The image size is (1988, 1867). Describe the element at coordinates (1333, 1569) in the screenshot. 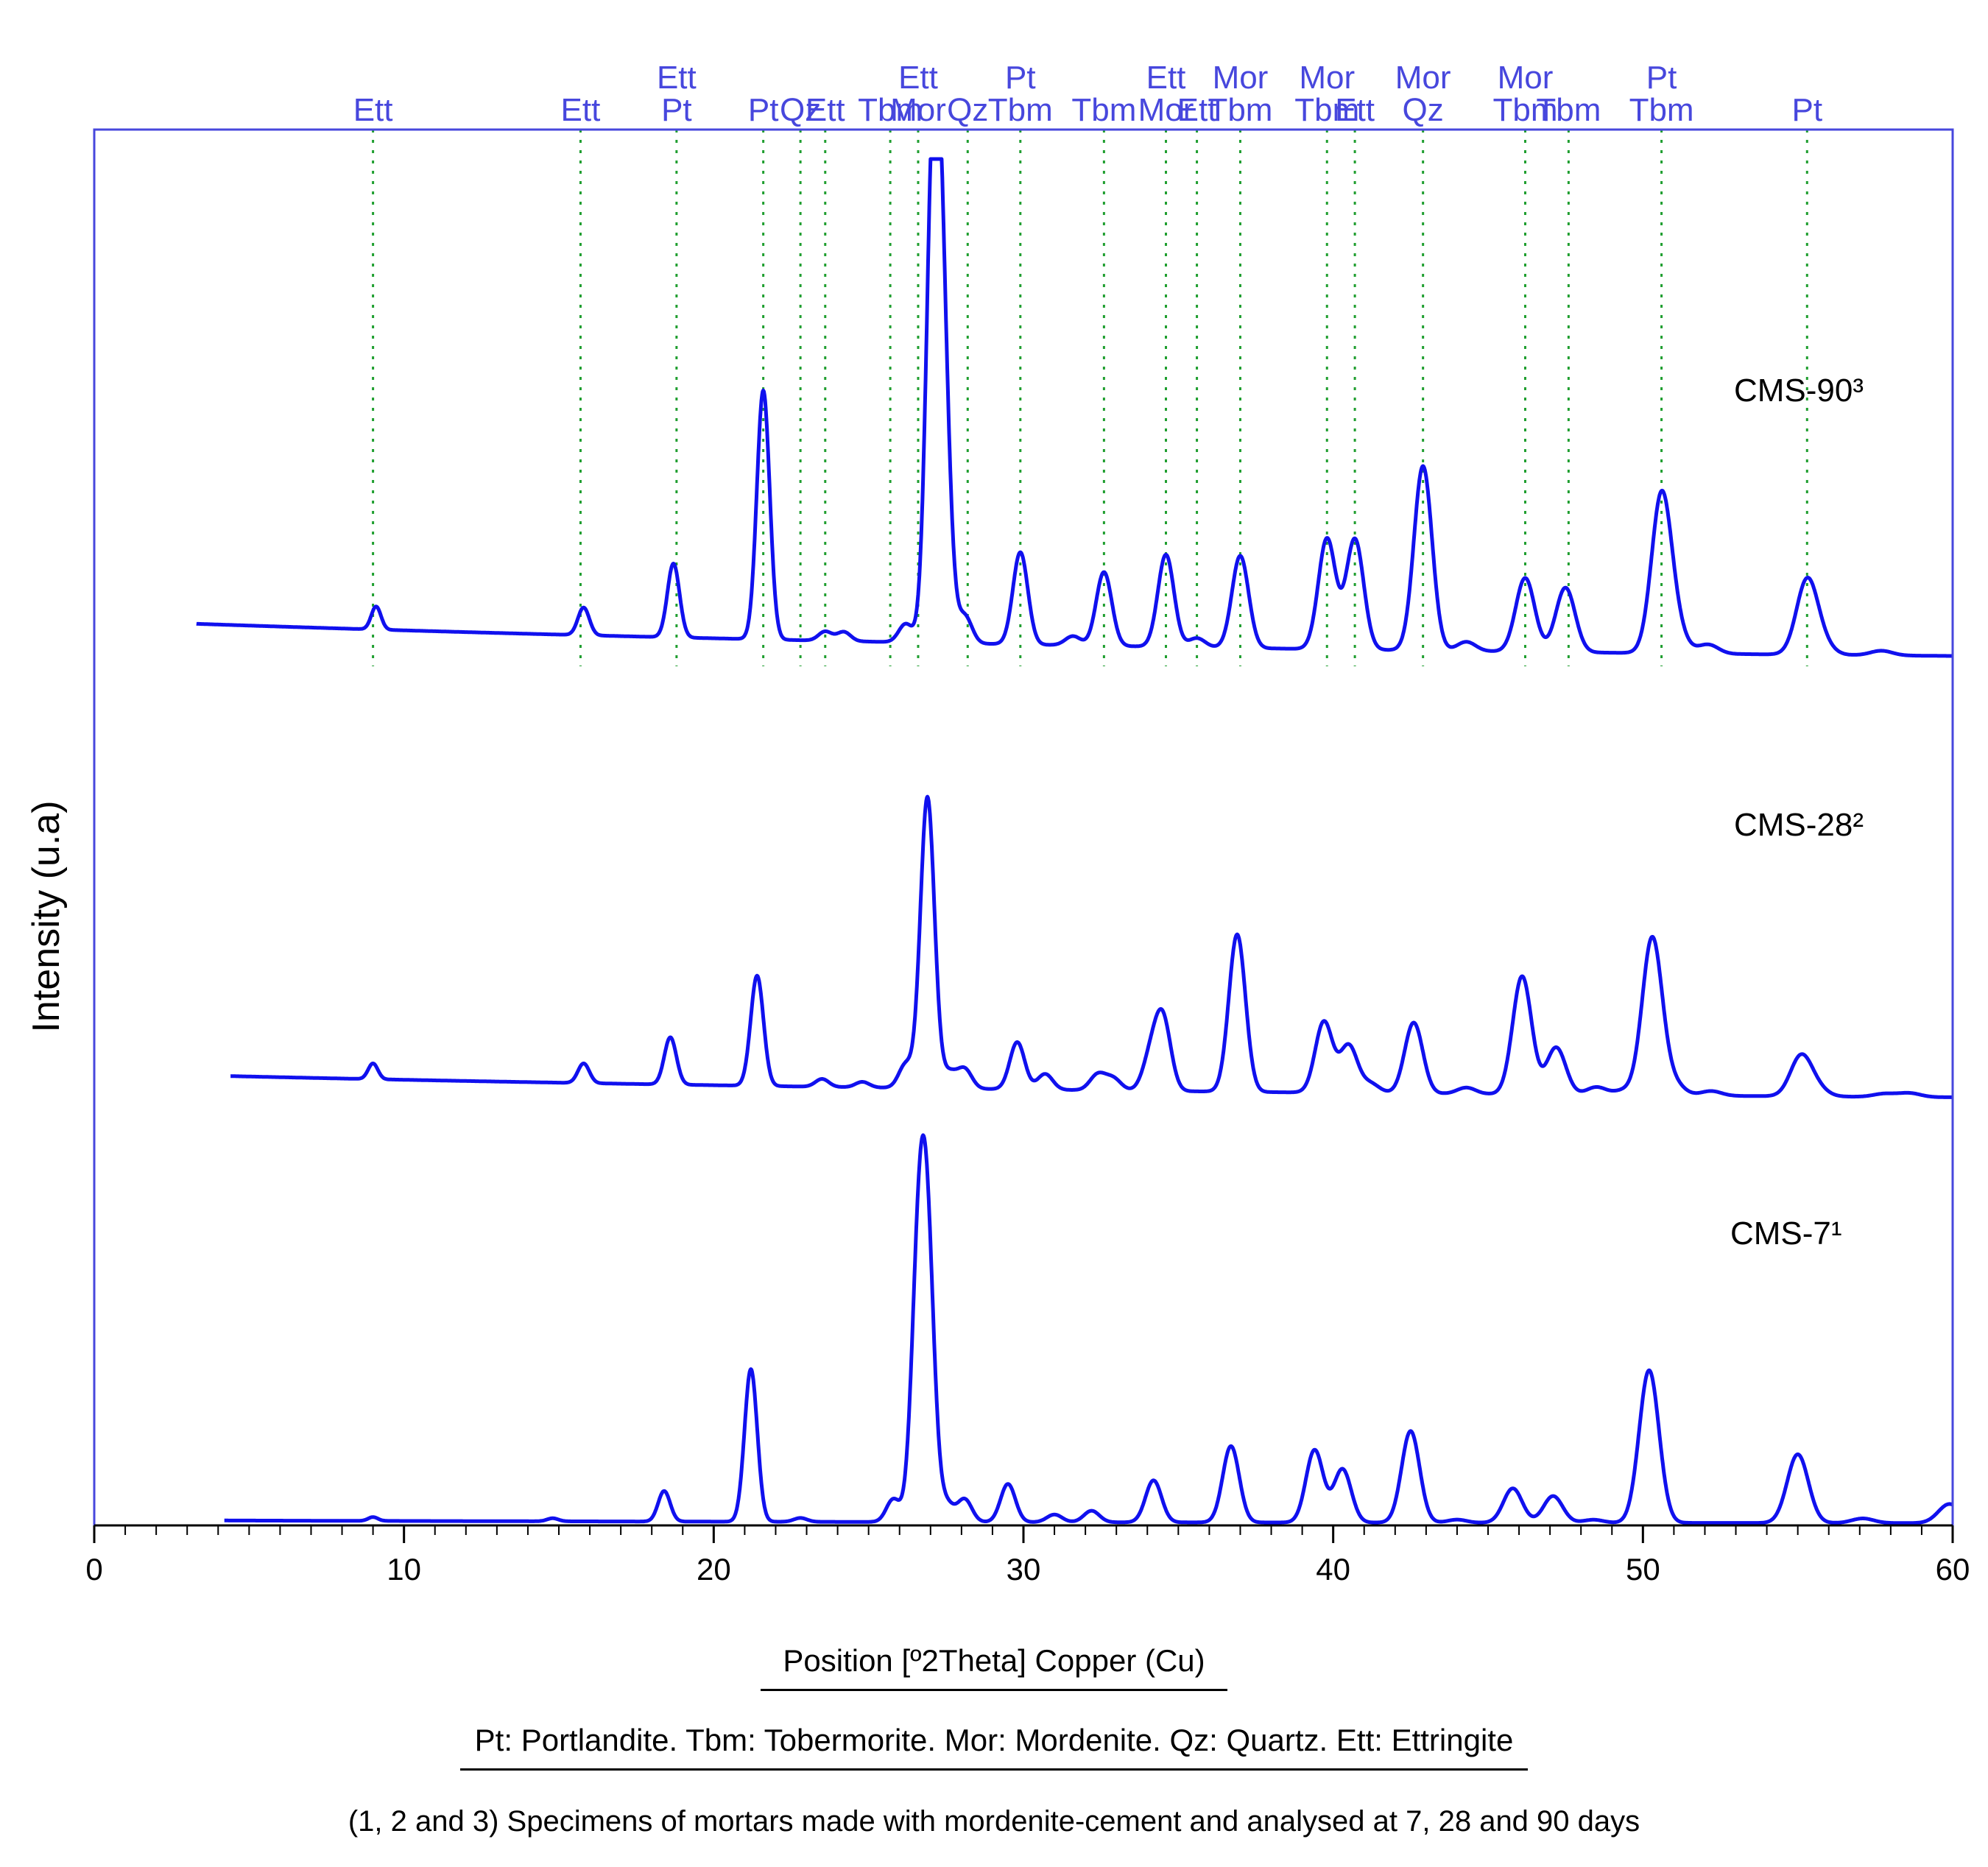

I see `x-tick-label: 40` at that location.